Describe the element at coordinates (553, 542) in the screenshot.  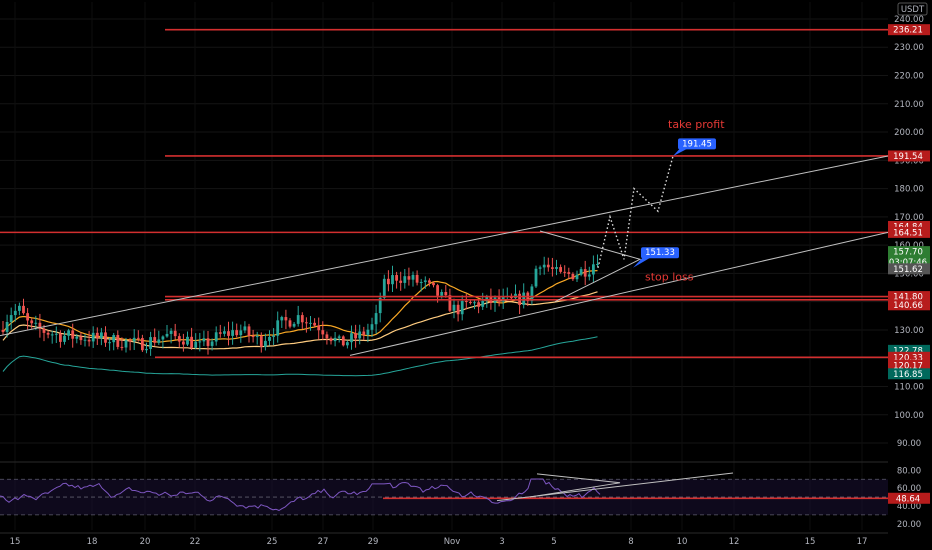
I see `x-tick-9: 5` at that location.